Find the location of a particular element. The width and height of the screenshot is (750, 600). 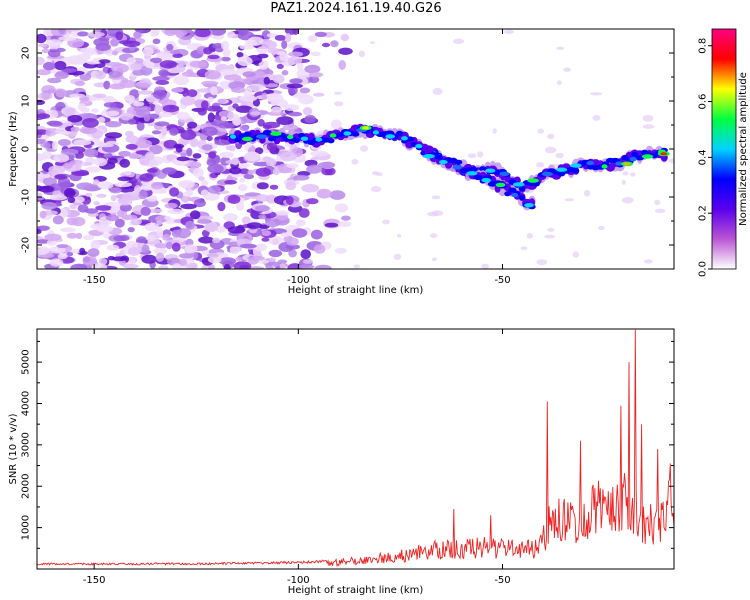

y-tick-label: 4000 is located at coordinates (26, 403).